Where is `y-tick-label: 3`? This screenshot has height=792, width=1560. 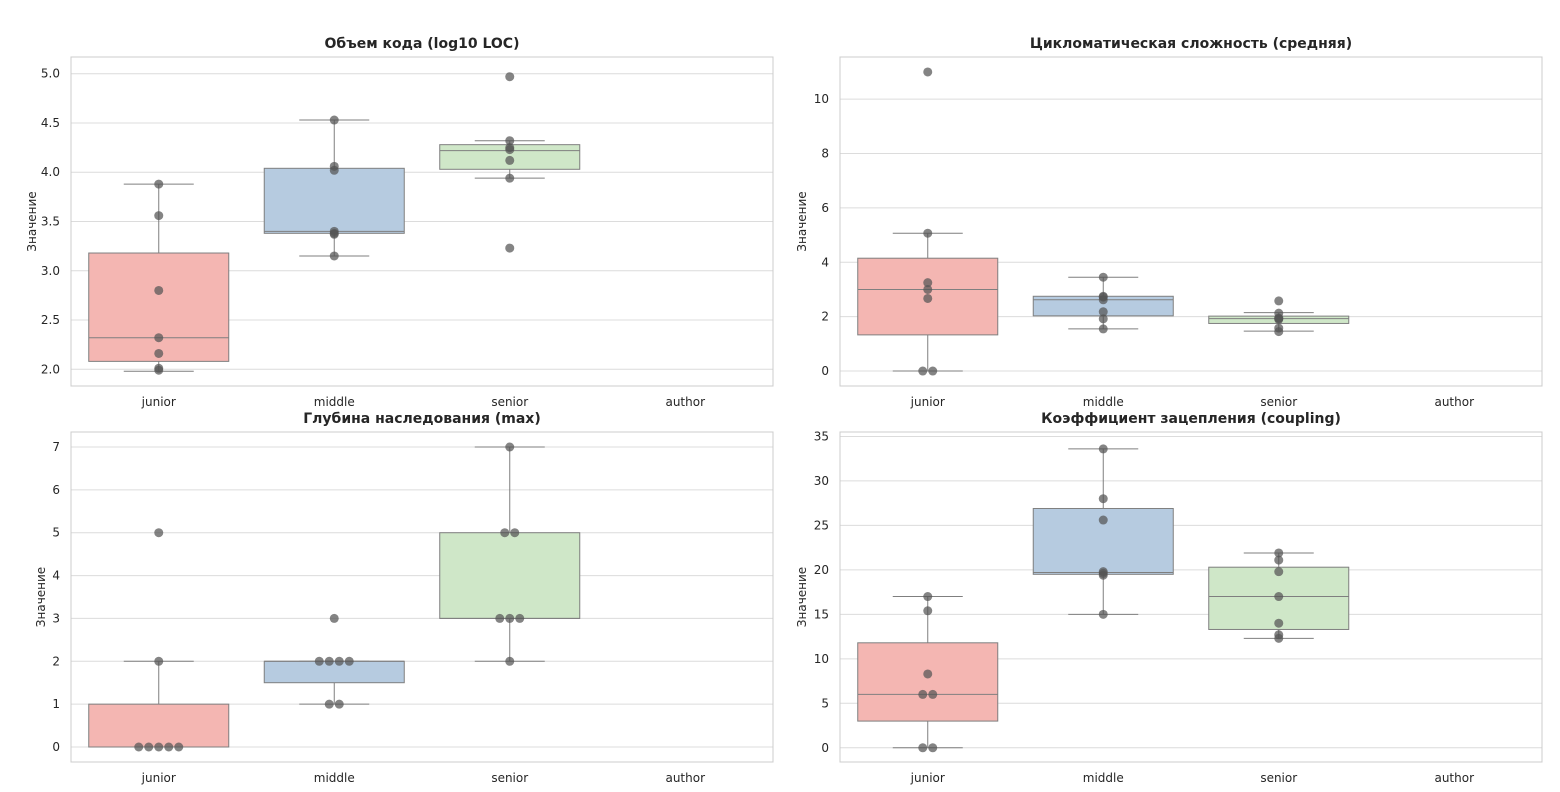 y-tick-label: 3 is located at coordinates (56, 618).